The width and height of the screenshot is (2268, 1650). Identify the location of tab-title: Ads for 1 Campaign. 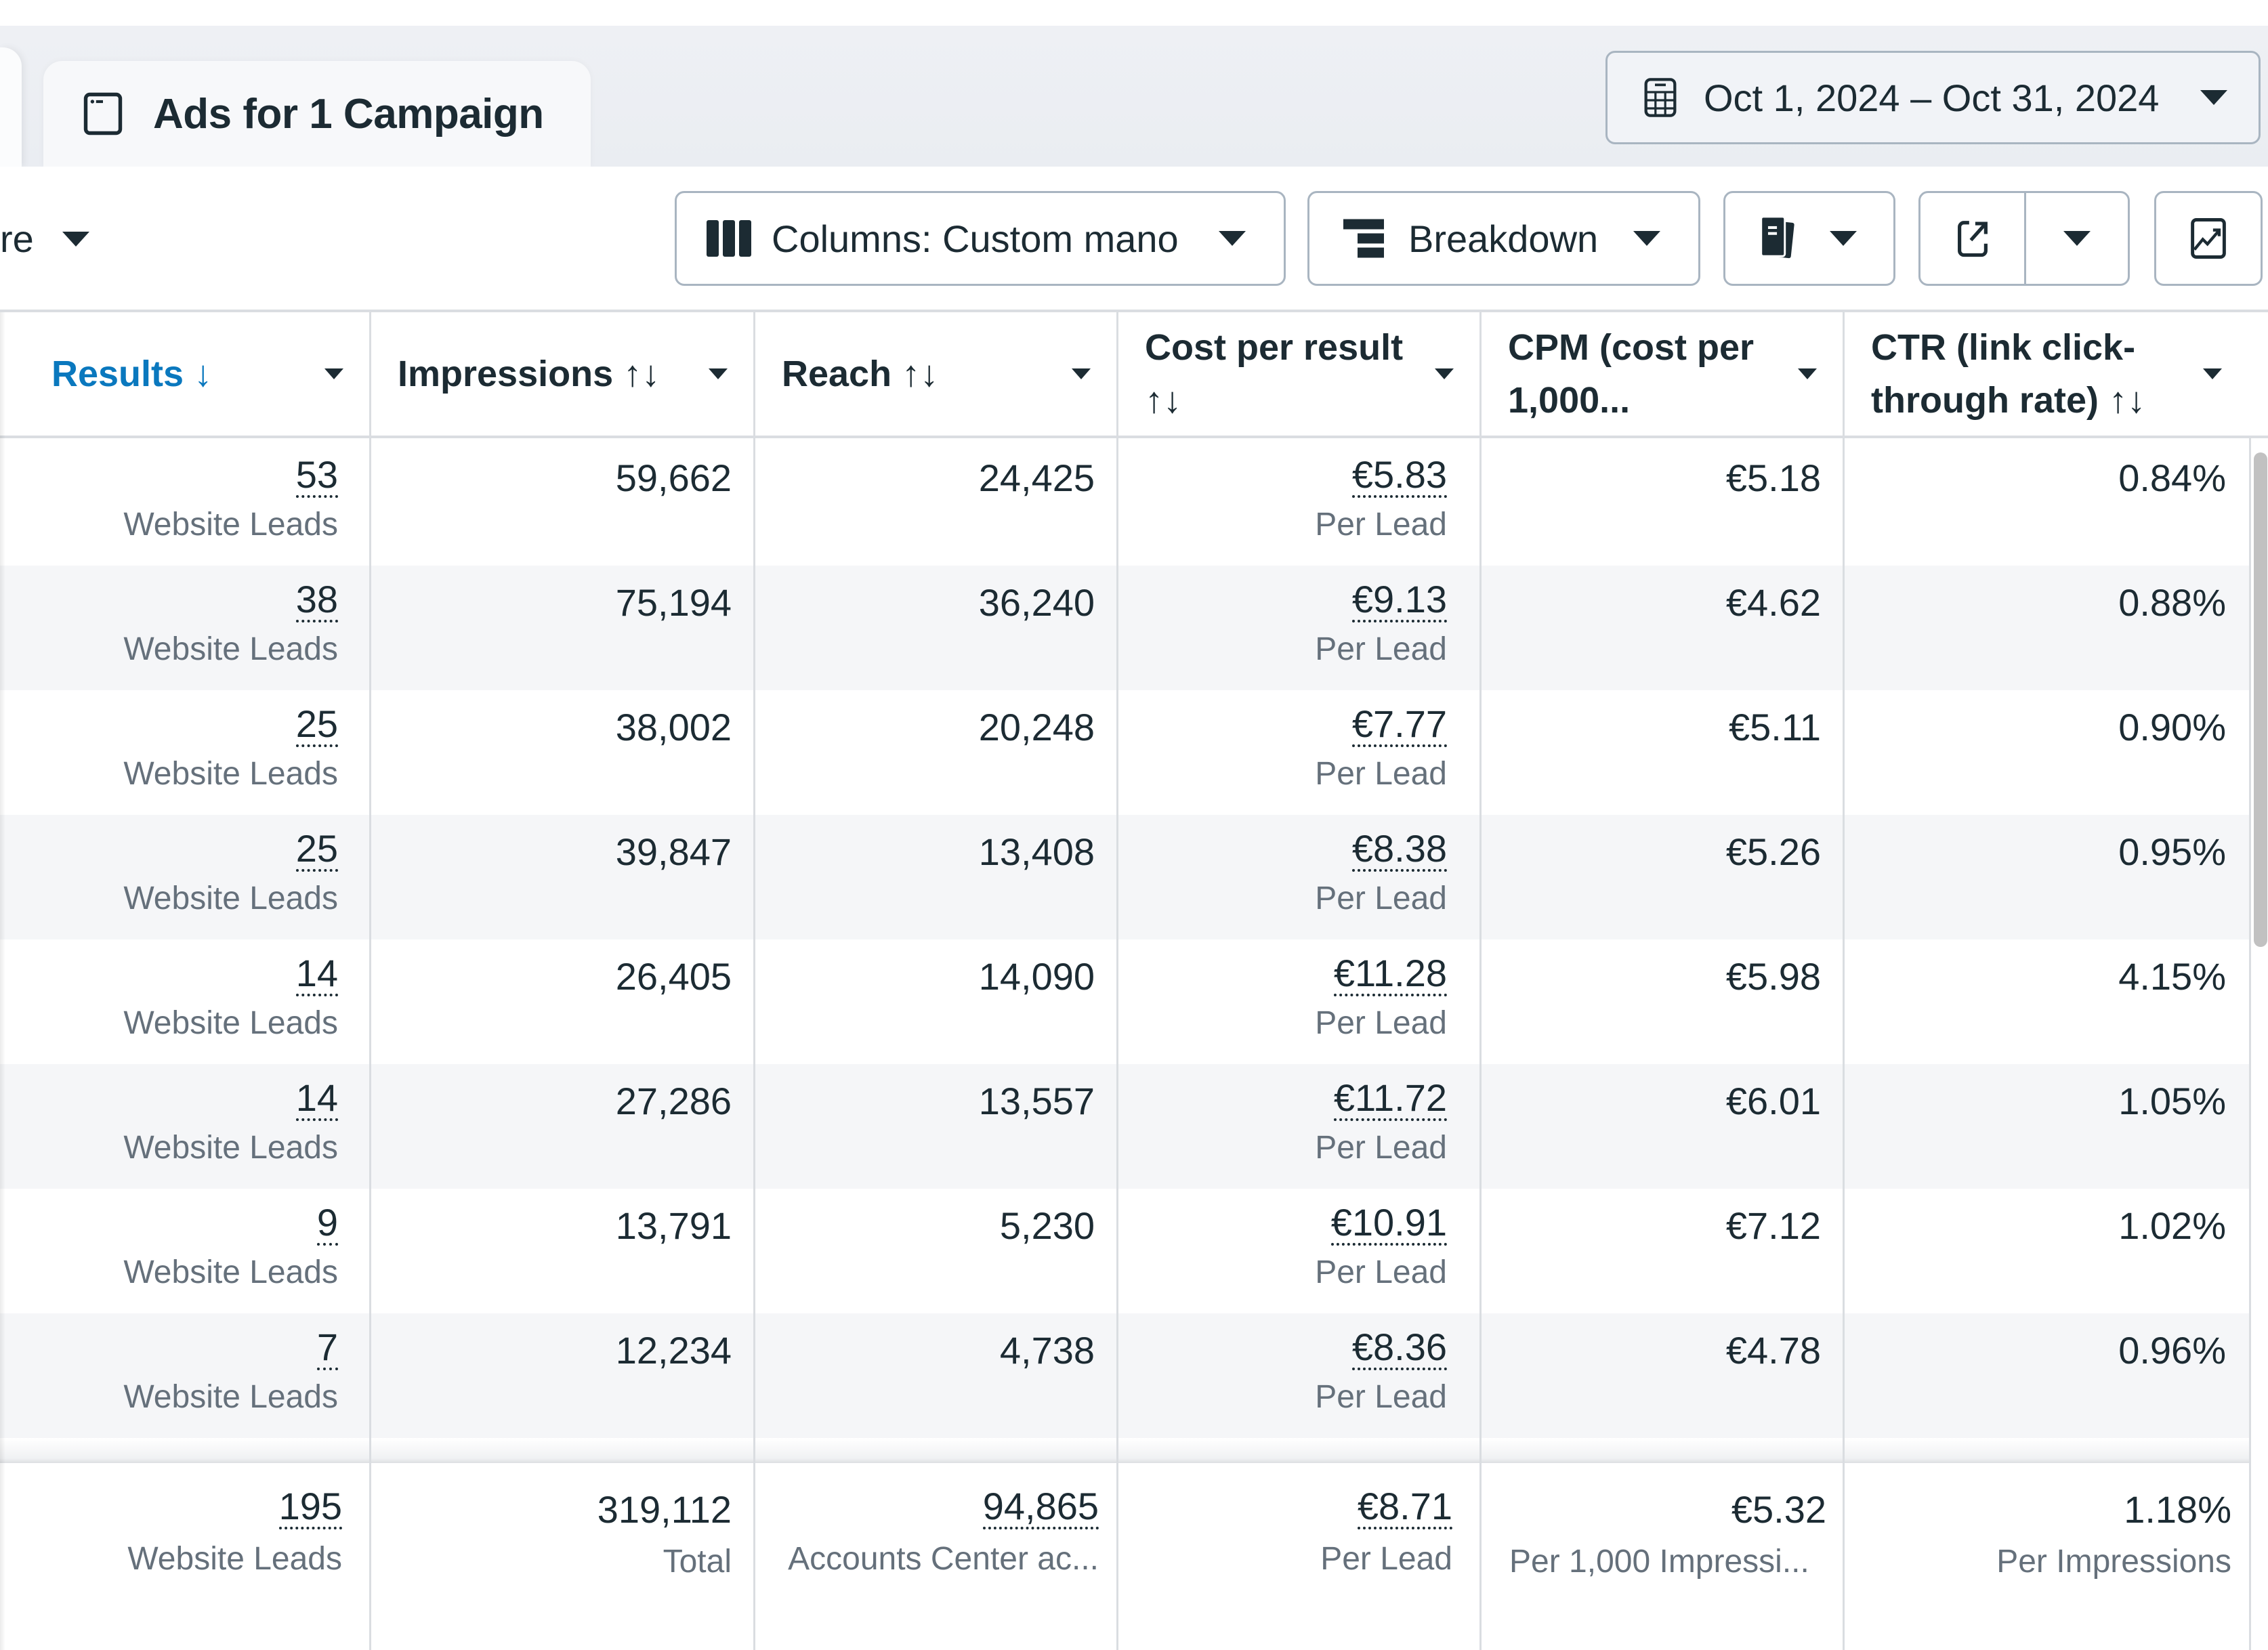
(348, 114).